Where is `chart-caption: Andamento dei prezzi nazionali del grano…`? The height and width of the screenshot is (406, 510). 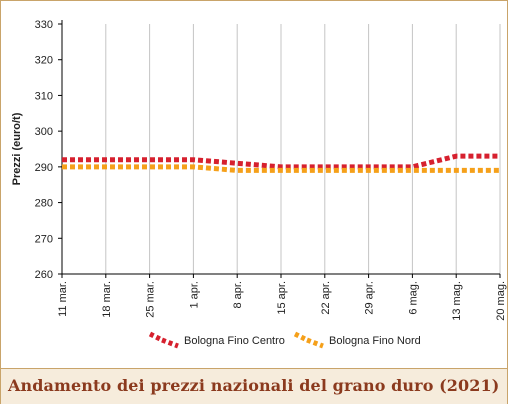 chart-caption: Andamento dei prezzi nazionali del grano… is located at coordinates (254, 385).